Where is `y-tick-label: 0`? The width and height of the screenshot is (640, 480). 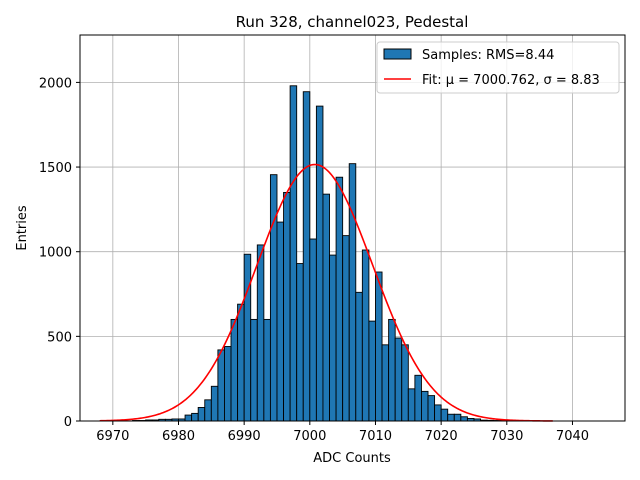
y-tick-label: 0 is located at coordinates (68, 422).